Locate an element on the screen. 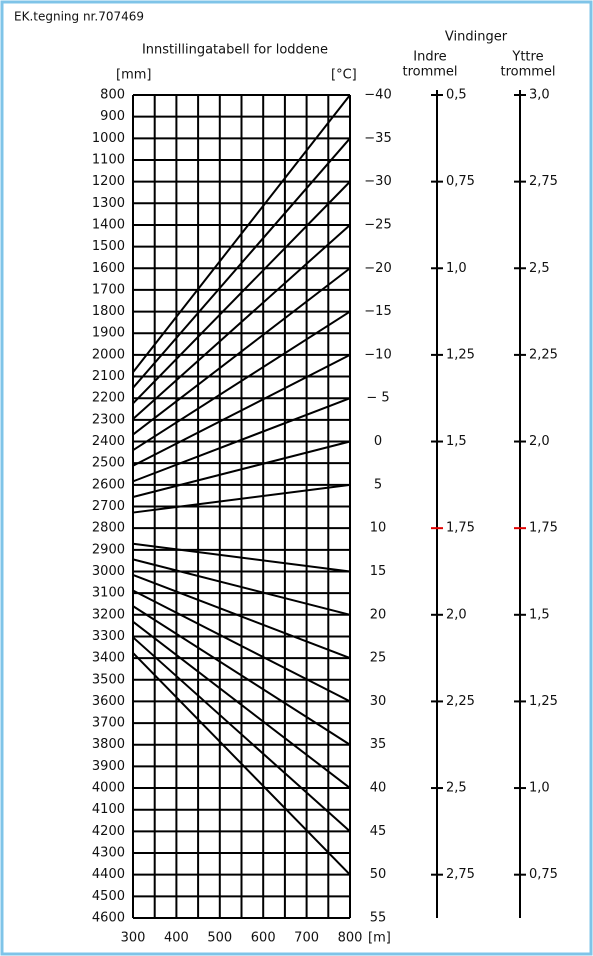 Image resolution: width=593 pixels, height=956 pixels. temp-label: −20 is located at coordinates (377, 268).